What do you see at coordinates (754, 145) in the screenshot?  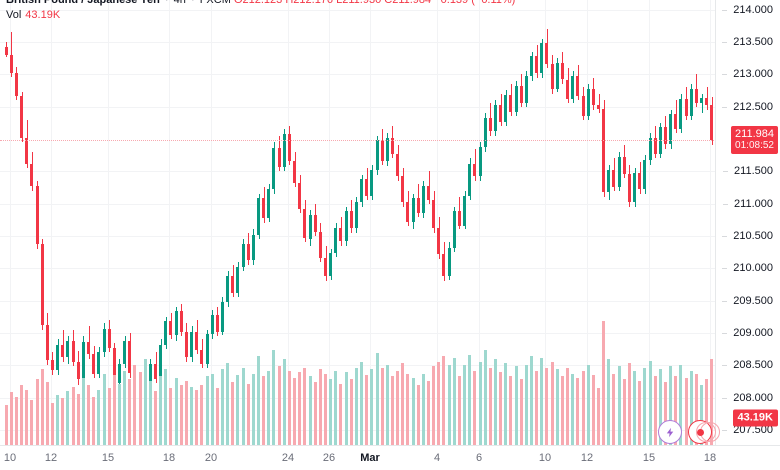 I see `bar-countdown-timer: 01:08:52` at bounding box center [754, 145].